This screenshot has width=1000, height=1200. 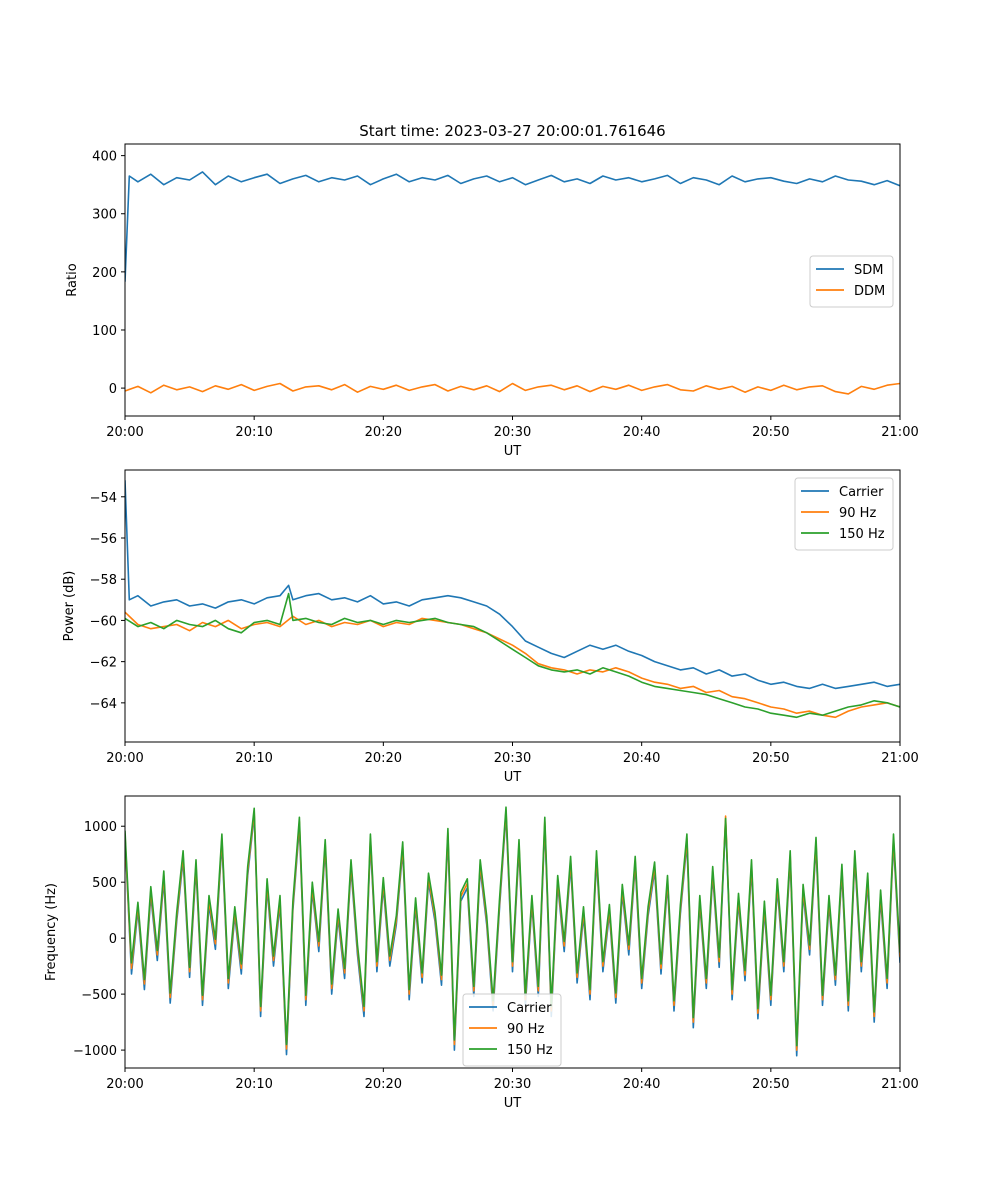 What do you see at coordinates (69, 606) in the screenshot?
I see `y-axis-label: Power (dB)` at bounding box center [69, 606].